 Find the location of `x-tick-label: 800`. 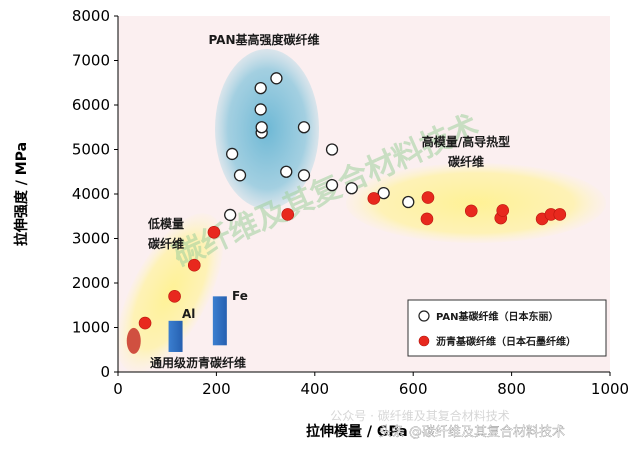

x-tick-label: 800 is located at coordinates (511, 389).